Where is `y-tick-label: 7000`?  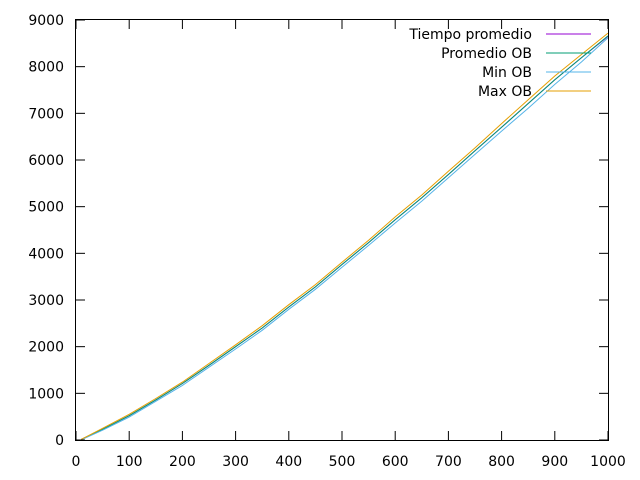
y-tick-label: 7000 is located at coordinates (46, 114).